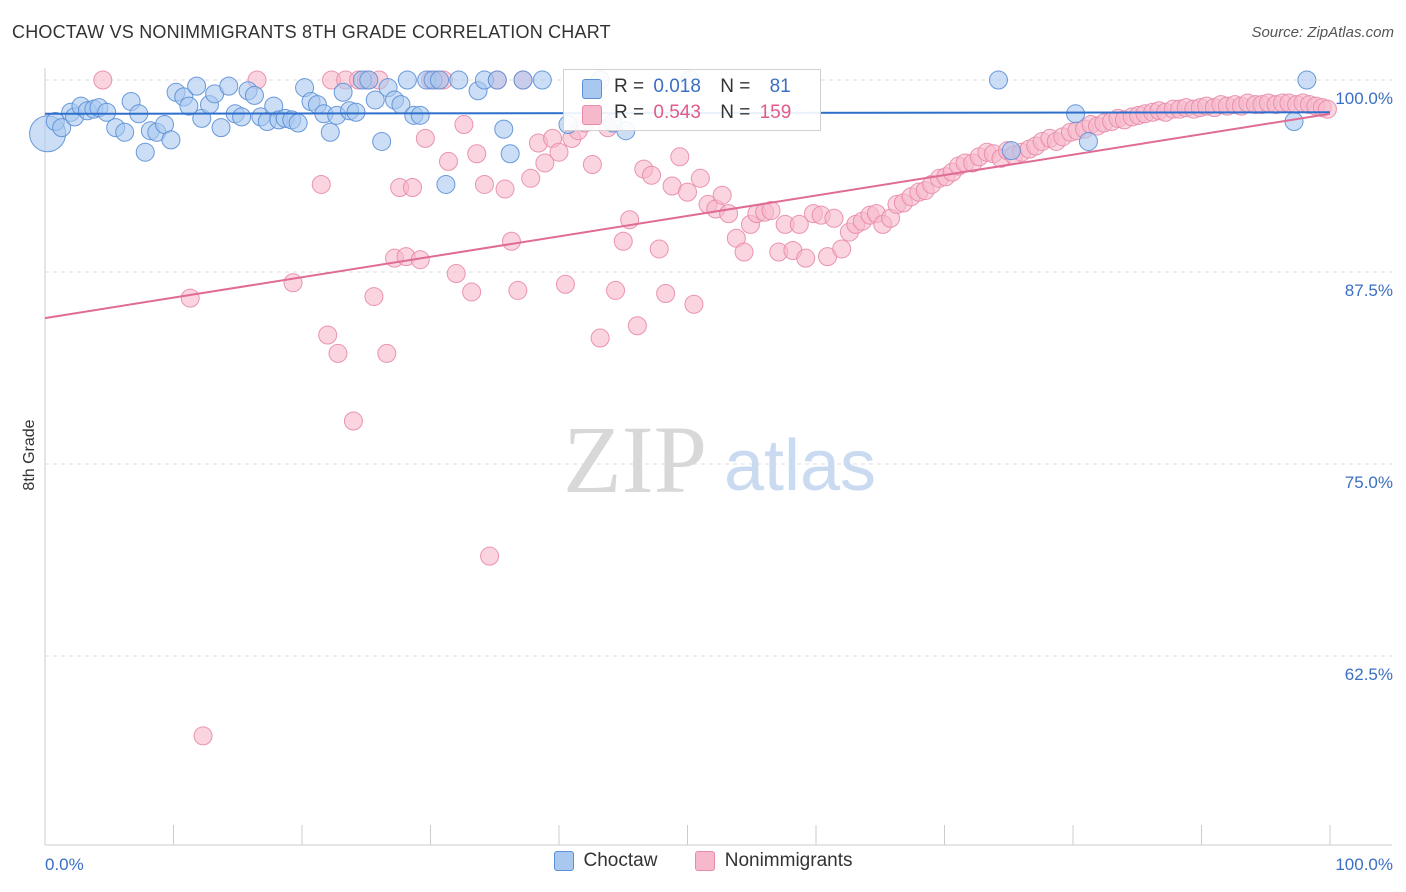 The width and height of the screenshot is (1406, 892). Describe the element at coordinates (1369, 482) in the screenshot. I see `y-tick-label: 75.0%` at that location.